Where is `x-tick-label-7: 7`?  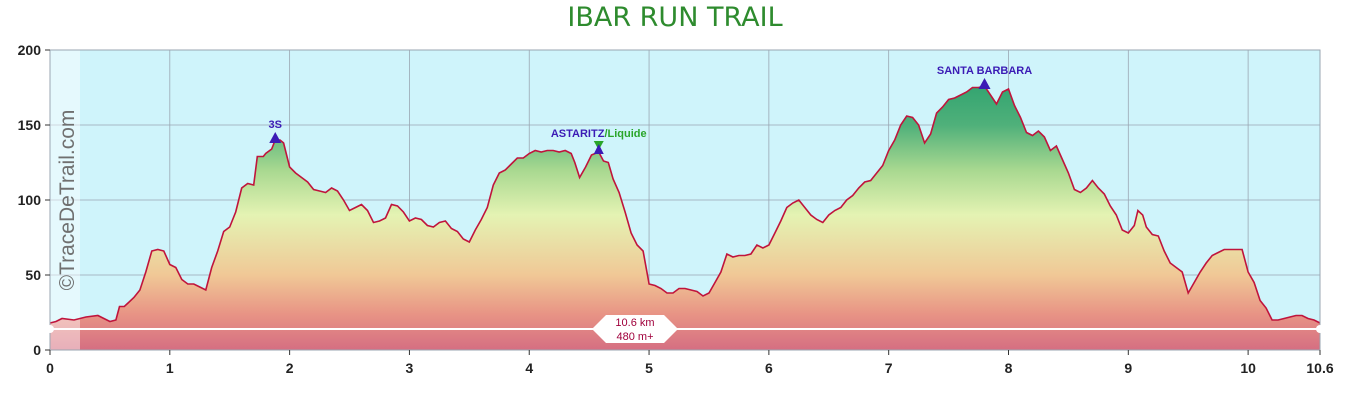 x-tick-label-7: 7 is located at coordinates (889, 368).